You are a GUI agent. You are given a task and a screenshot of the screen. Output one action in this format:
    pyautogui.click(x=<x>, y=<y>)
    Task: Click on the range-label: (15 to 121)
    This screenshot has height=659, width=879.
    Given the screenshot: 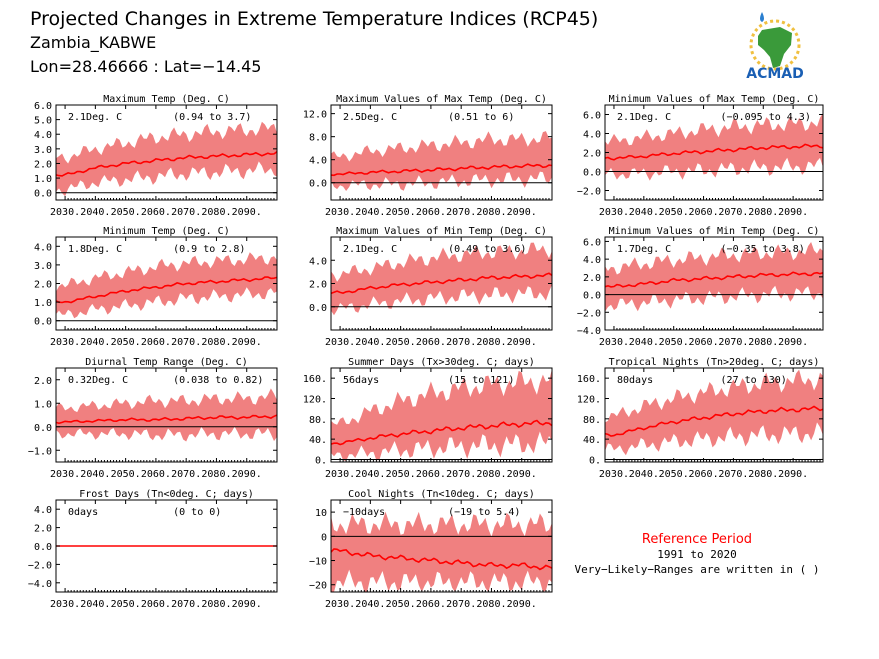 What is the action you would take?
    pyautogui.click(x=481, y=380)
    